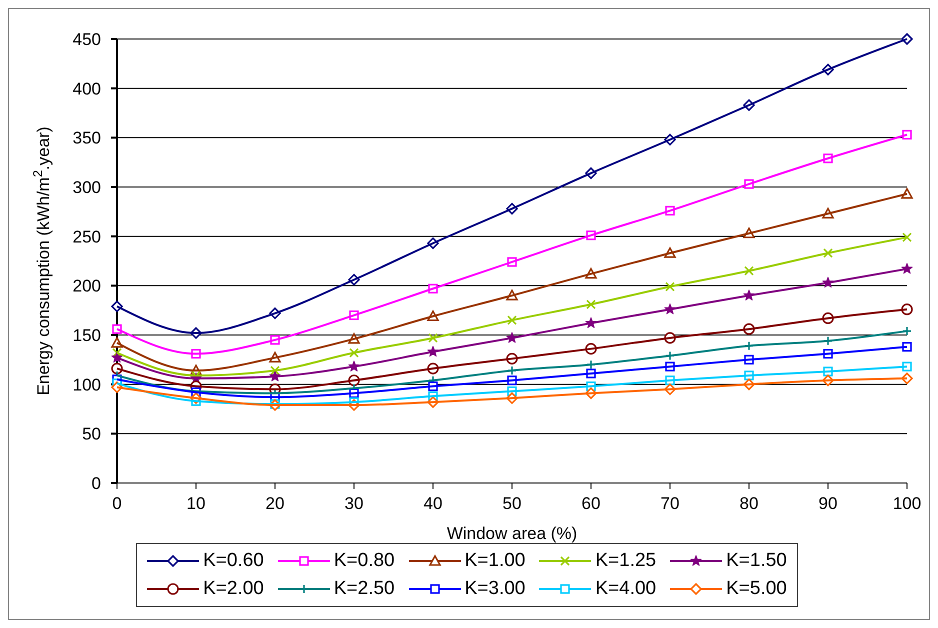  Describe the element at coordinates (433, 504) in the screenshot. I see `x-tick-label: 40` at that location.